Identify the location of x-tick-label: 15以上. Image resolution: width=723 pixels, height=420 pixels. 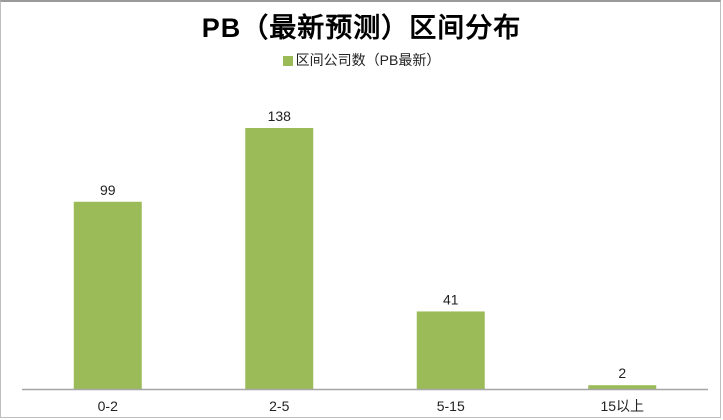
(622, 406).